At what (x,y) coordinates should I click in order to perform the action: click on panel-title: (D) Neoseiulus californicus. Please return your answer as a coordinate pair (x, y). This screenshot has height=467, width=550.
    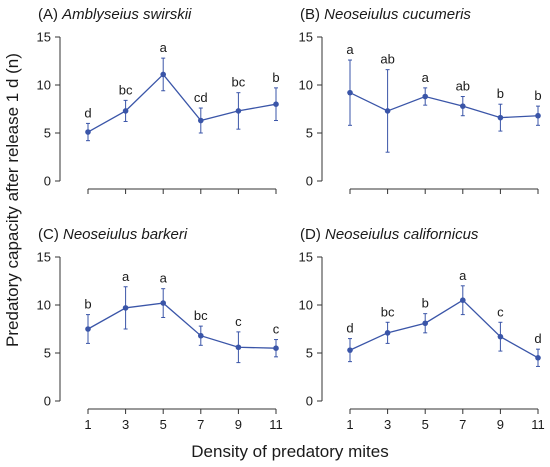
    Looking at the image, I should click on (389, 234).